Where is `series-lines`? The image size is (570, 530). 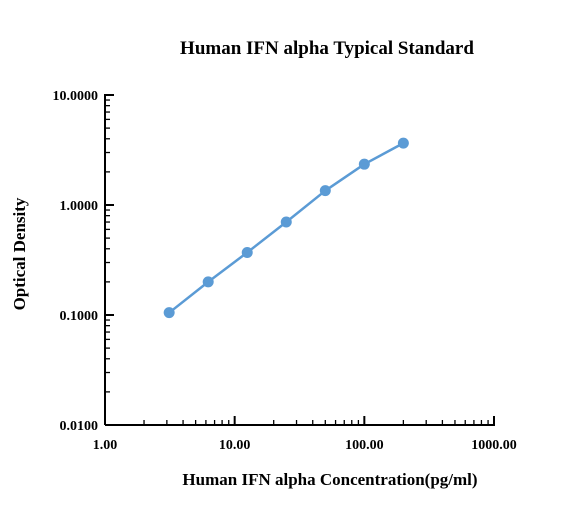
series-lines is located at coordinates (286, 227).